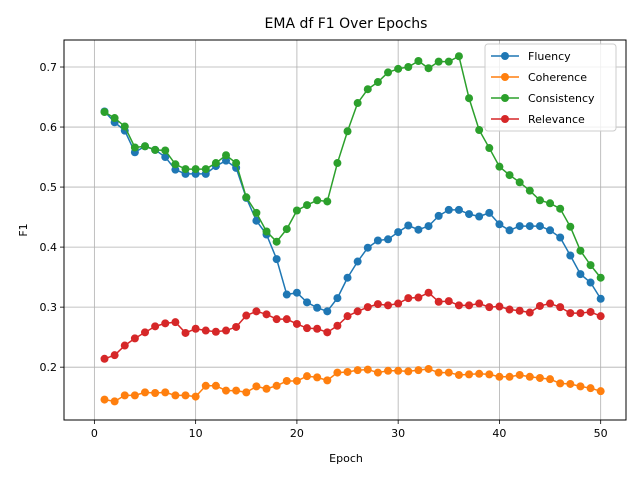  I want to click on legend-marker-fluency, so click(505, 56).